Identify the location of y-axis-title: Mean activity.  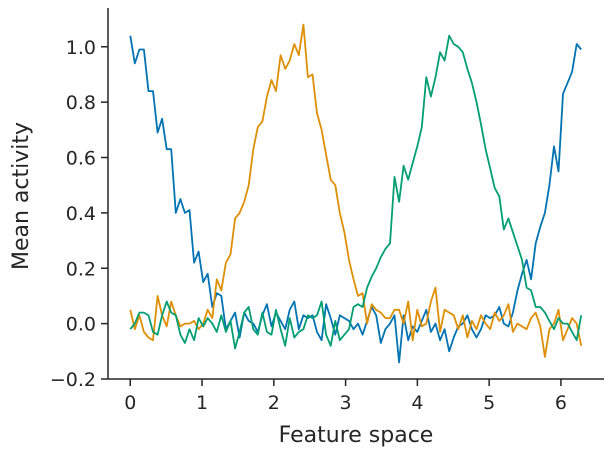
(21, 196).